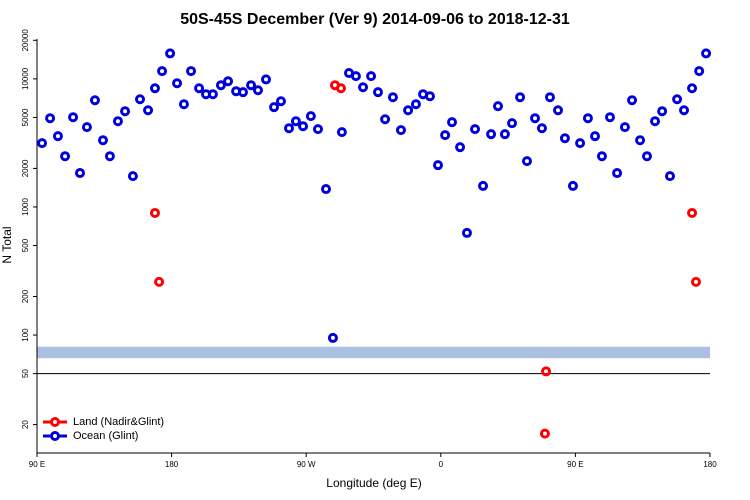 The image size is (750, 500). What do you see at coordinates (25, 40) in the screenshot?
I see `y-tick-label: 20000` at bounding box center [25, 40].